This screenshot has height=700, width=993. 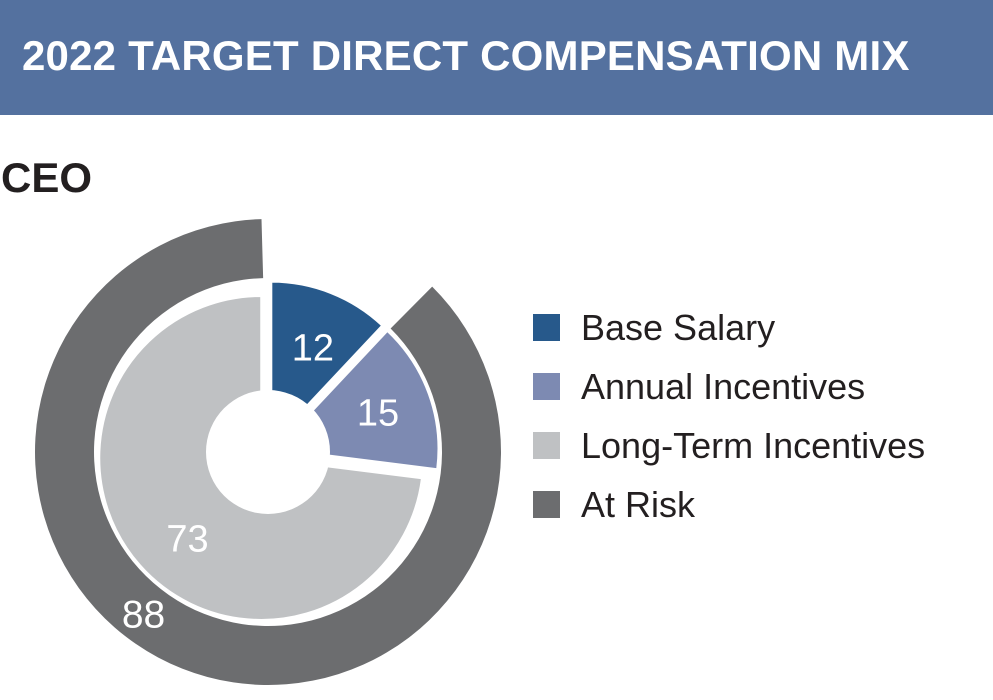 I want to click on slice-value-annual-incentives: 15, so click(x=378, y=413).